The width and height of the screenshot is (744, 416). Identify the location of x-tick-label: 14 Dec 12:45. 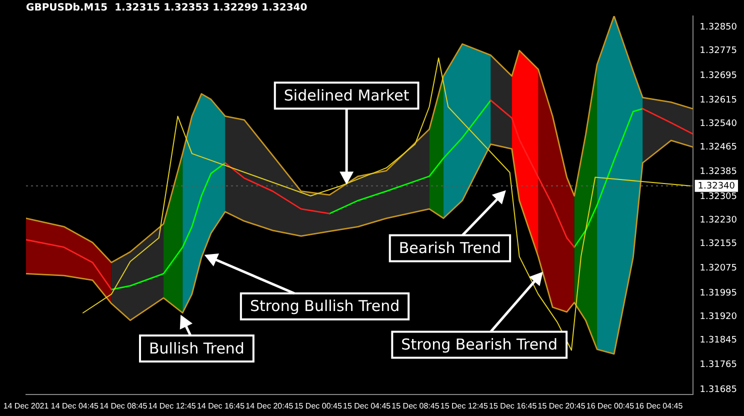
(172, 405).